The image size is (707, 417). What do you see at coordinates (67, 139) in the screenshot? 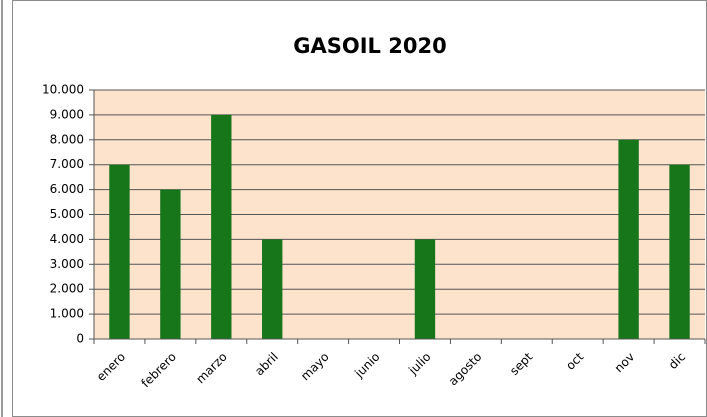
I see `y-tick-label: 8.000` at bounding box center [67, 139].